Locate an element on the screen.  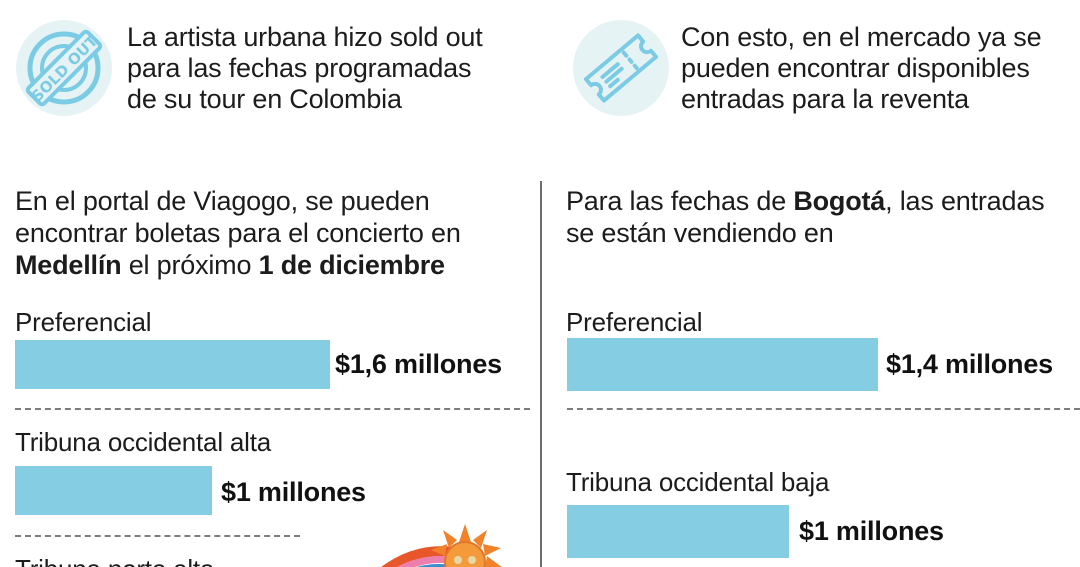
medellin-category-label: Tribuna occidental alta is located at coordinates (143, 442).